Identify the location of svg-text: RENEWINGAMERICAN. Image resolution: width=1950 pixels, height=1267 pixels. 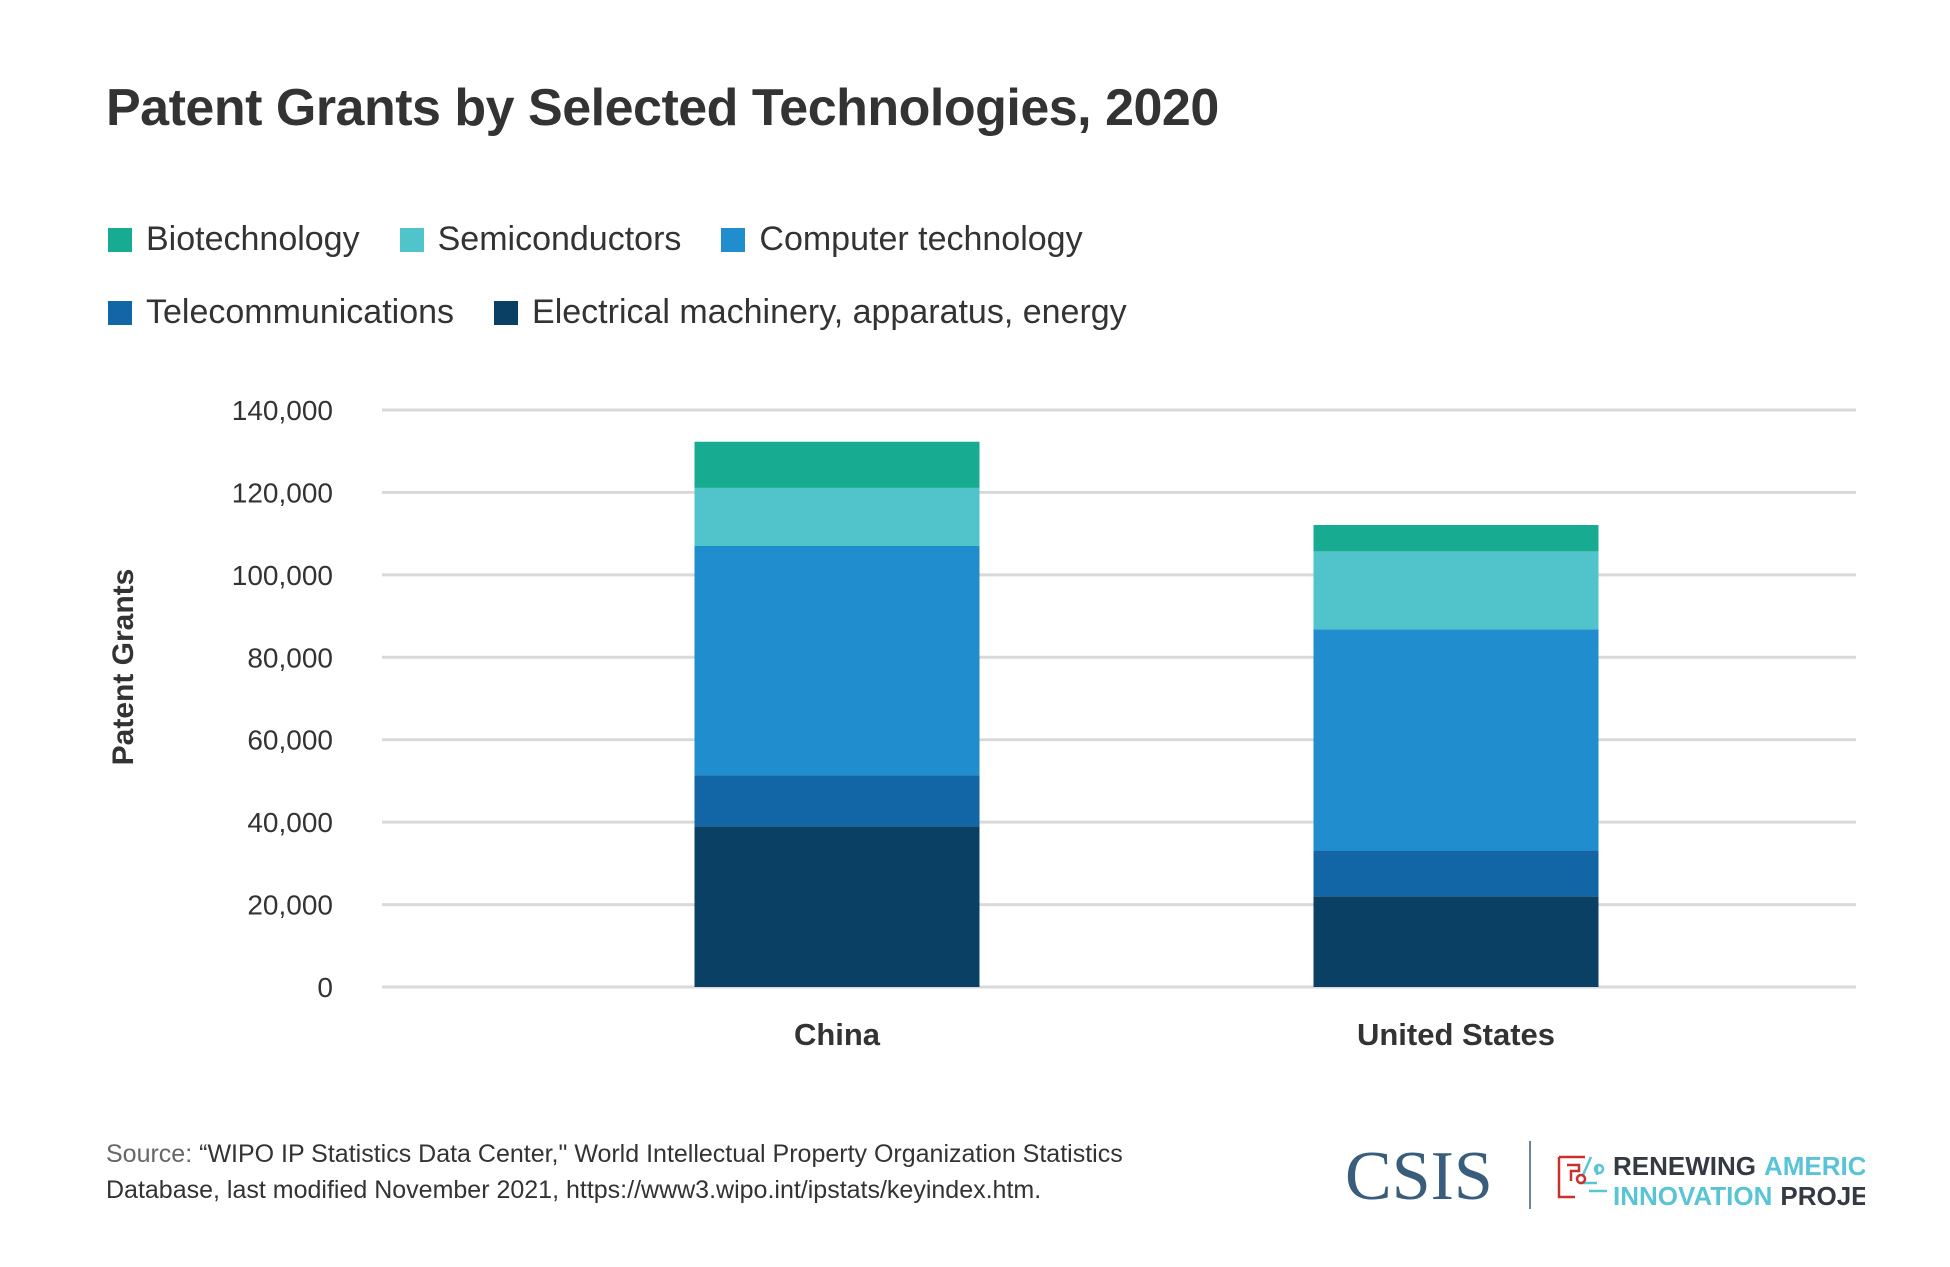
(1739, 1166).